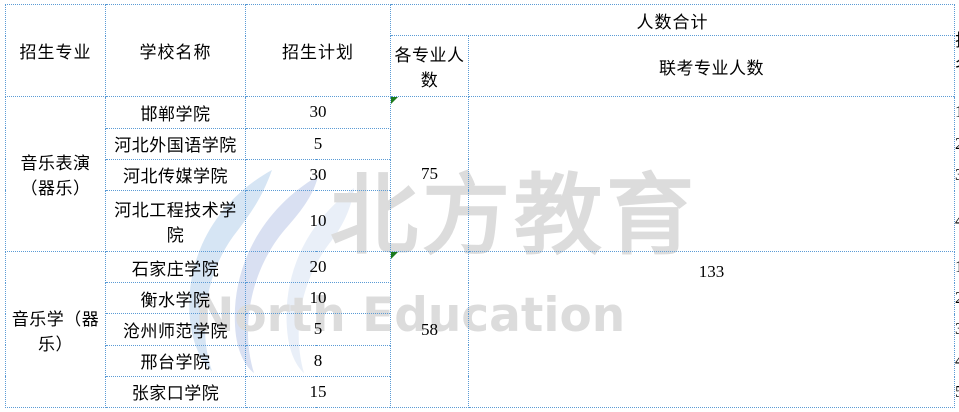  I want to click on cell-school: 石家庄学院, so click(175, 267).